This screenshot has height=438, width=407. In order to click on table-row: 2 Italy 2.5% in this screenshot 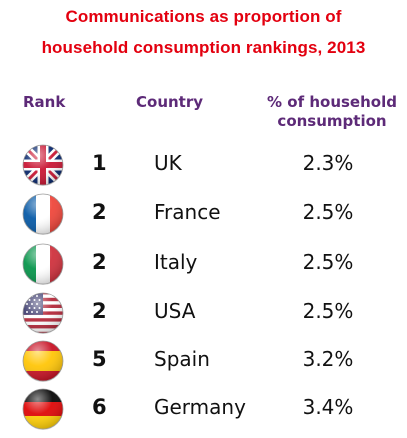, I will do `click(203, 264)`.